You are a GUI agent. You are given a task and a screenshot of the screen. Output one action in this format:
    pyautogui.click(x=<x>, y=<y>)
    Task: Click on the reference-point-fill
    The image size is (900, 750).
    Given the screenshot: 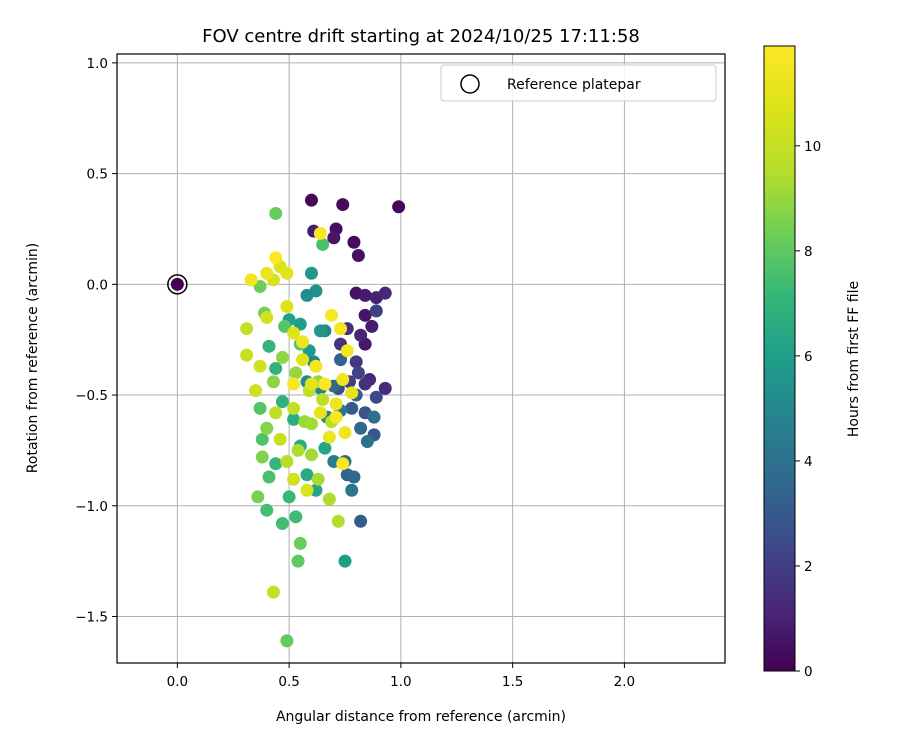 What is the action you would take?
    pyautogui.click(x=177, y=284)
    